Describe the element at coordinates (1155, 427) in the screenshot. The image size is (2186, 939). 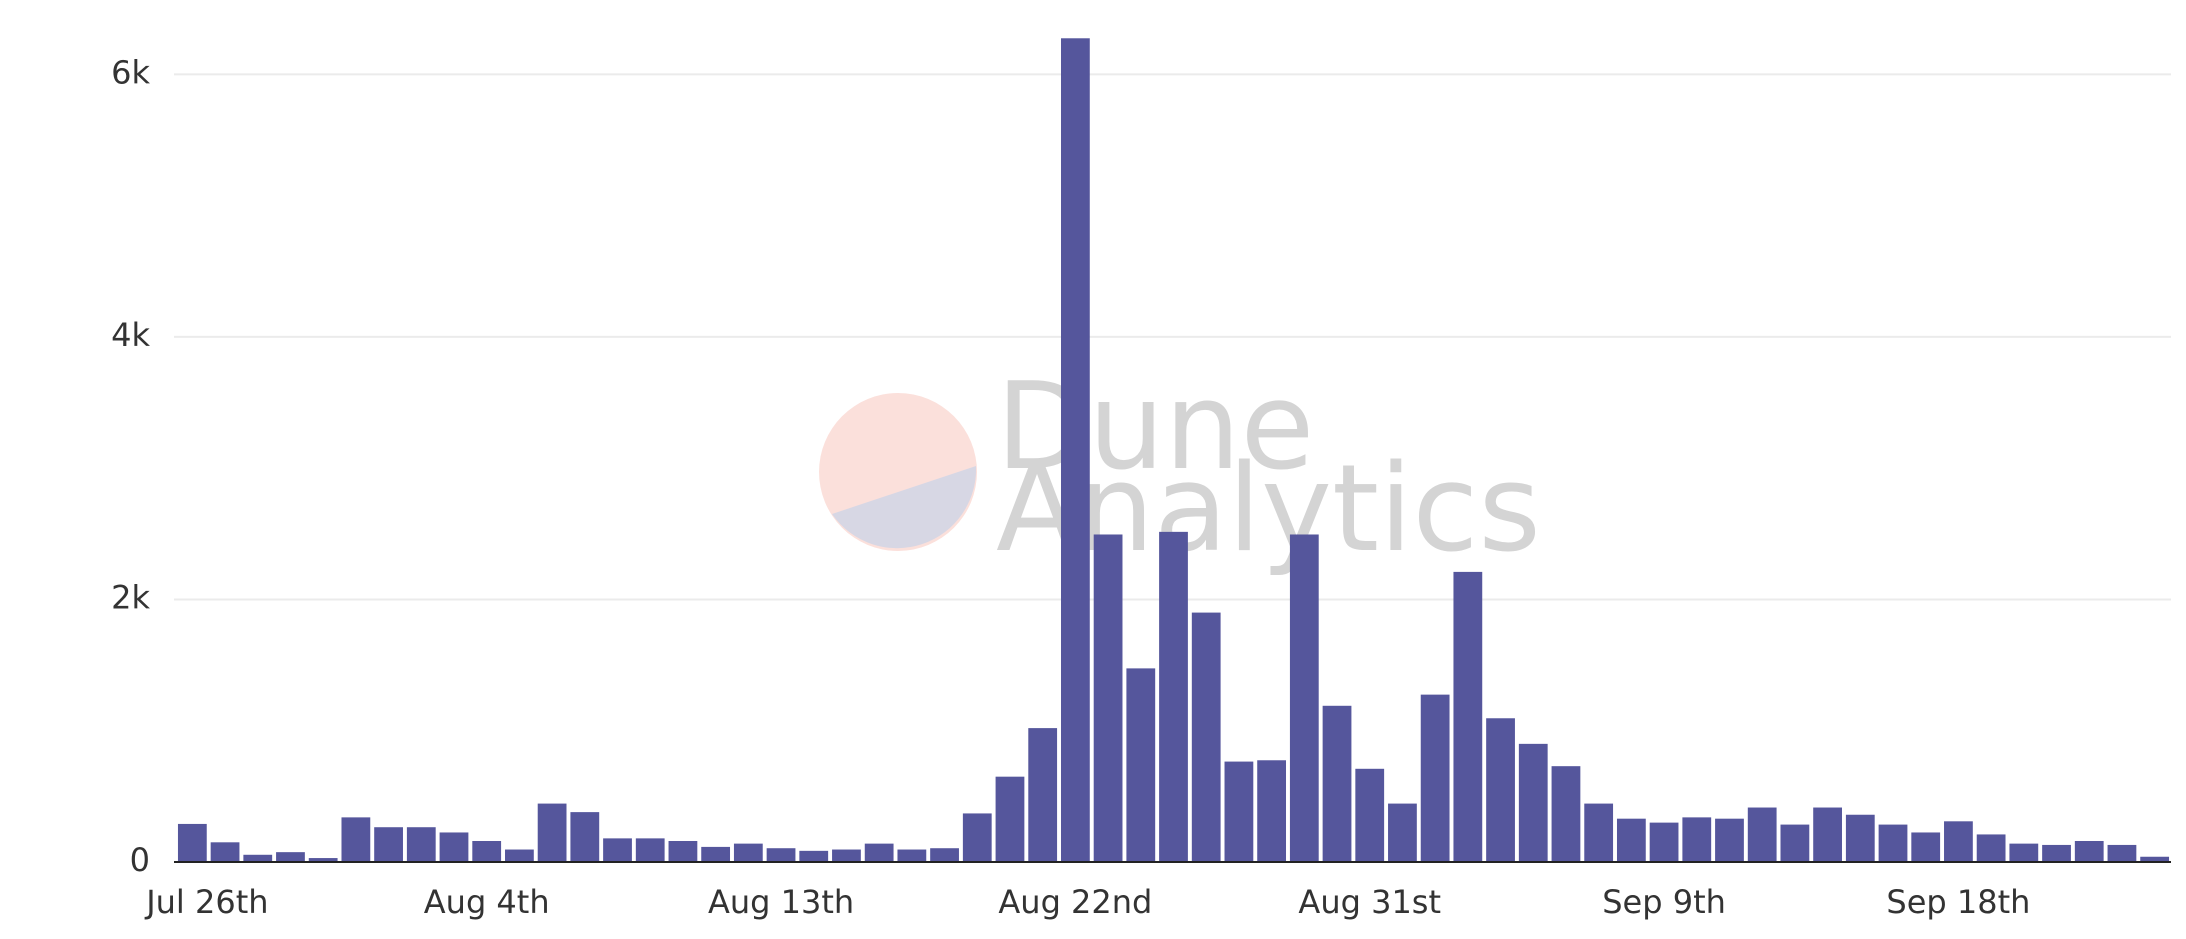
I see `watermark-line: Dune` at that location.